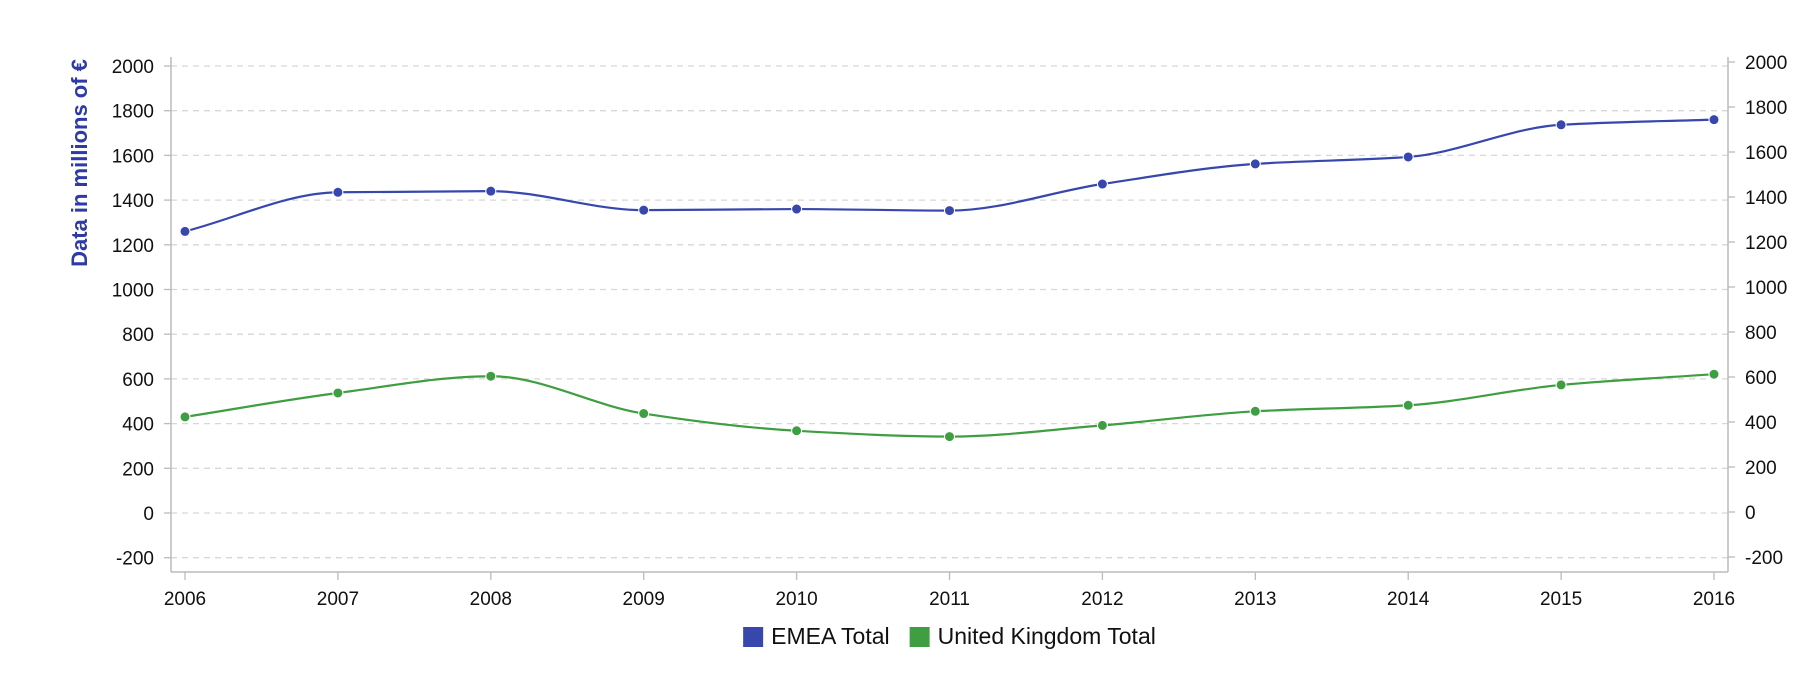 The width and height of the screenshot is (1800, 682). What do you see at coordinates (138, 425) in the screenshot?
I see `y-tick-label: 400` at bounding box center [138, 425].